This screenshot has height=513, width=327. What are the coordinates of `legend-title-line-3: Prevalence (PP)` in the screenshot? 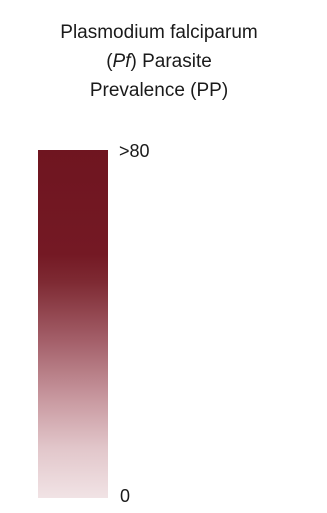 It's located at (159, 90).